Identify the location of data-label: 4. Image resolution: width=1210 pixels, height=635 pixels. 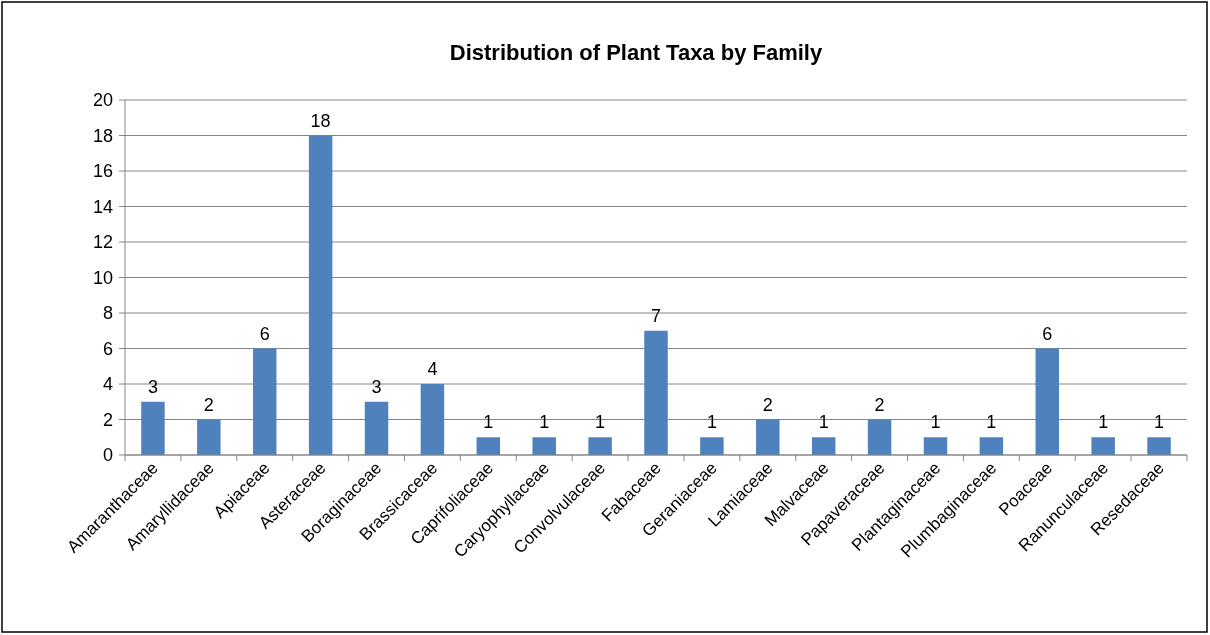
(432, 369).